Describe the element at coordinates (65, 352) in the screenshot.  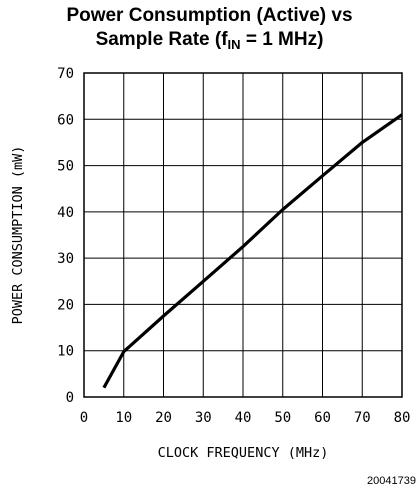
I see `y-tick-label: 10` at that location.